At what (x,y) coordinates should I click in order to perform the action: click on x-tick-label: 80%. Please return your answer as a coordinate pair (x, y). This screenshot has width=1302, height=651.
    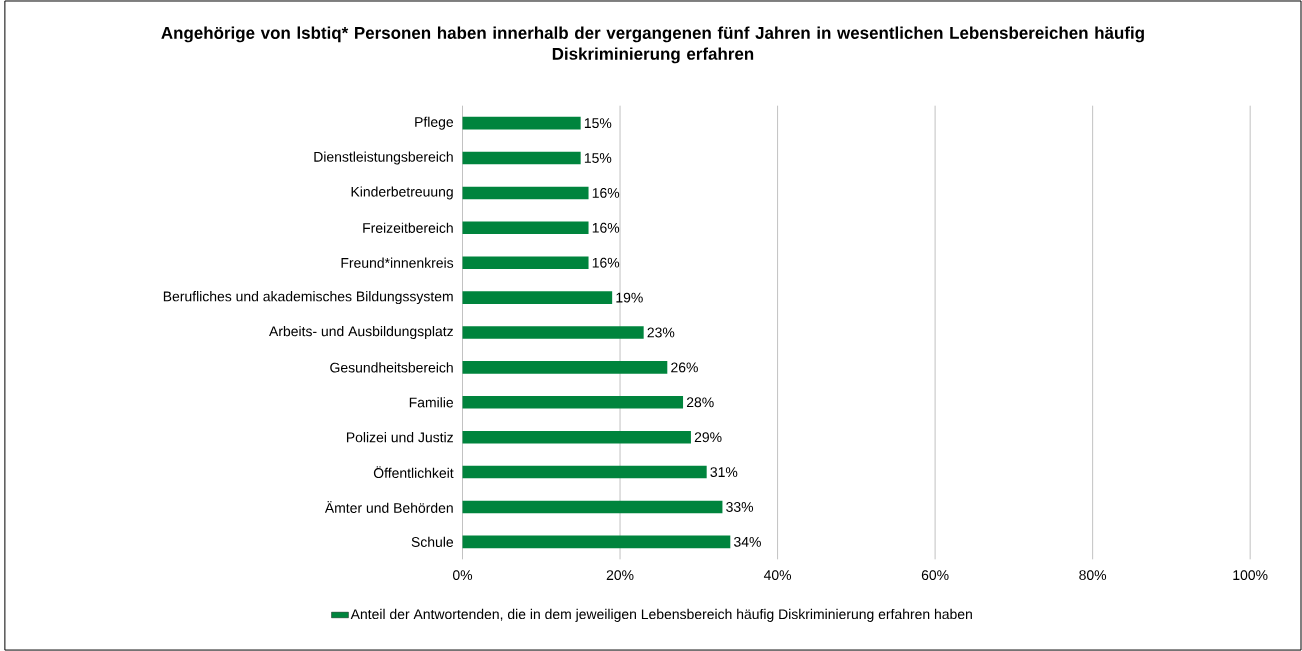
    Looking at the image, I should click on (1093, 575).